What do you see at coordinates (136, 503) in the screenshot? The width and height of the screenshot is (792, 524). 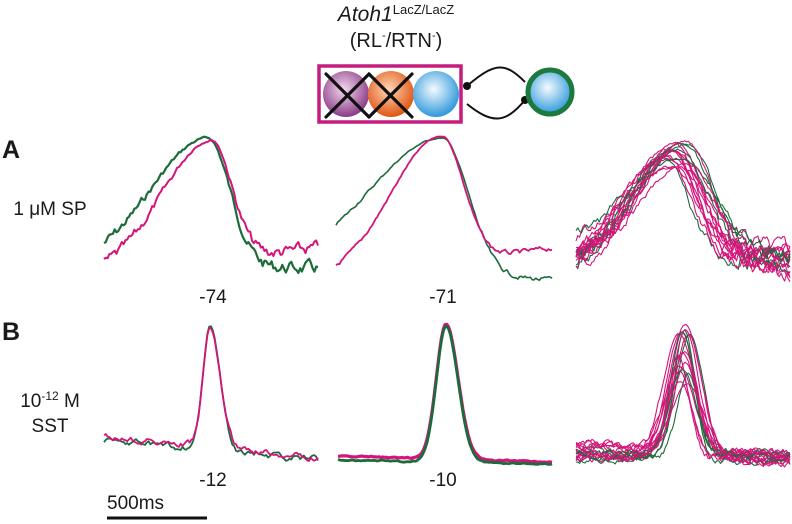 I see `scale-bar-label: 500ms` at bounding box center [136, 503].